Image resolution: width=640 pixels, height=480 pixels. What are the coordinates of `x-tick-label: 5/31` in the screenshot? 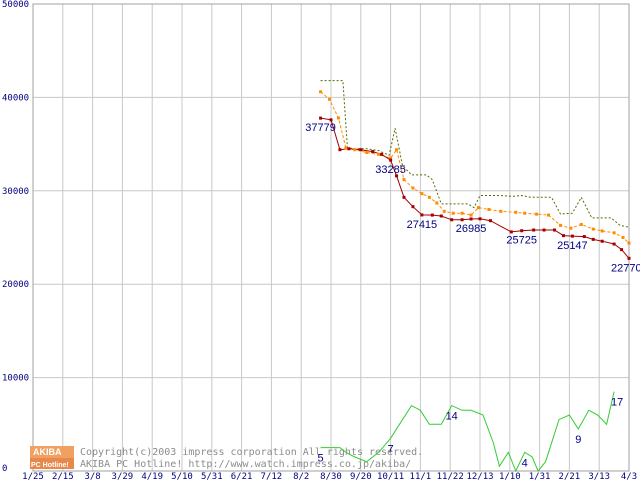 It's located at (212, 476).